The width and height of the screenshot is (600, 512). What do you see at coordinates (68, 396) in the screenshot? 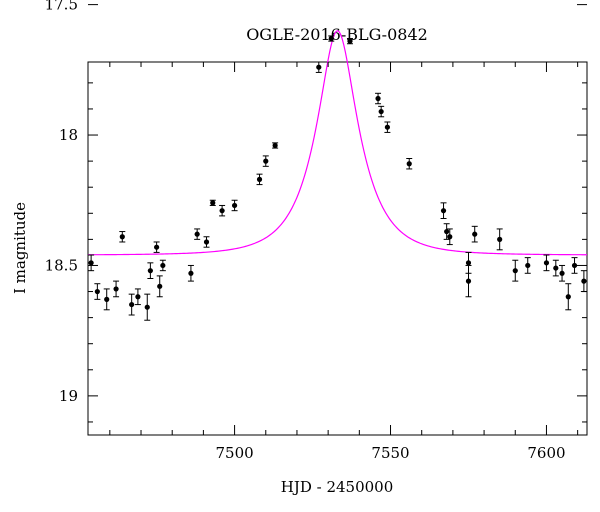
I see `y-tick-label: 19` at bounding box center [68, 396].